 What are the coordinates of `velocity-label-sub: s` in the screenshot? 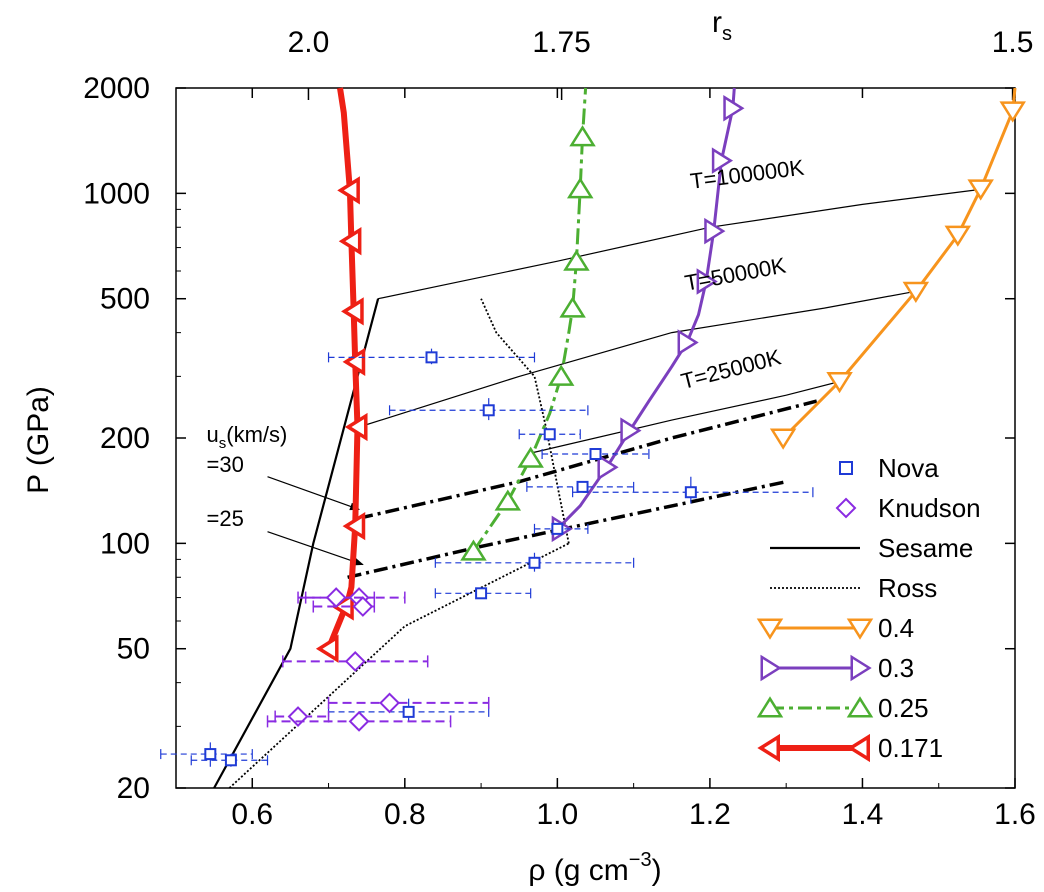 It's located at (223, 443).